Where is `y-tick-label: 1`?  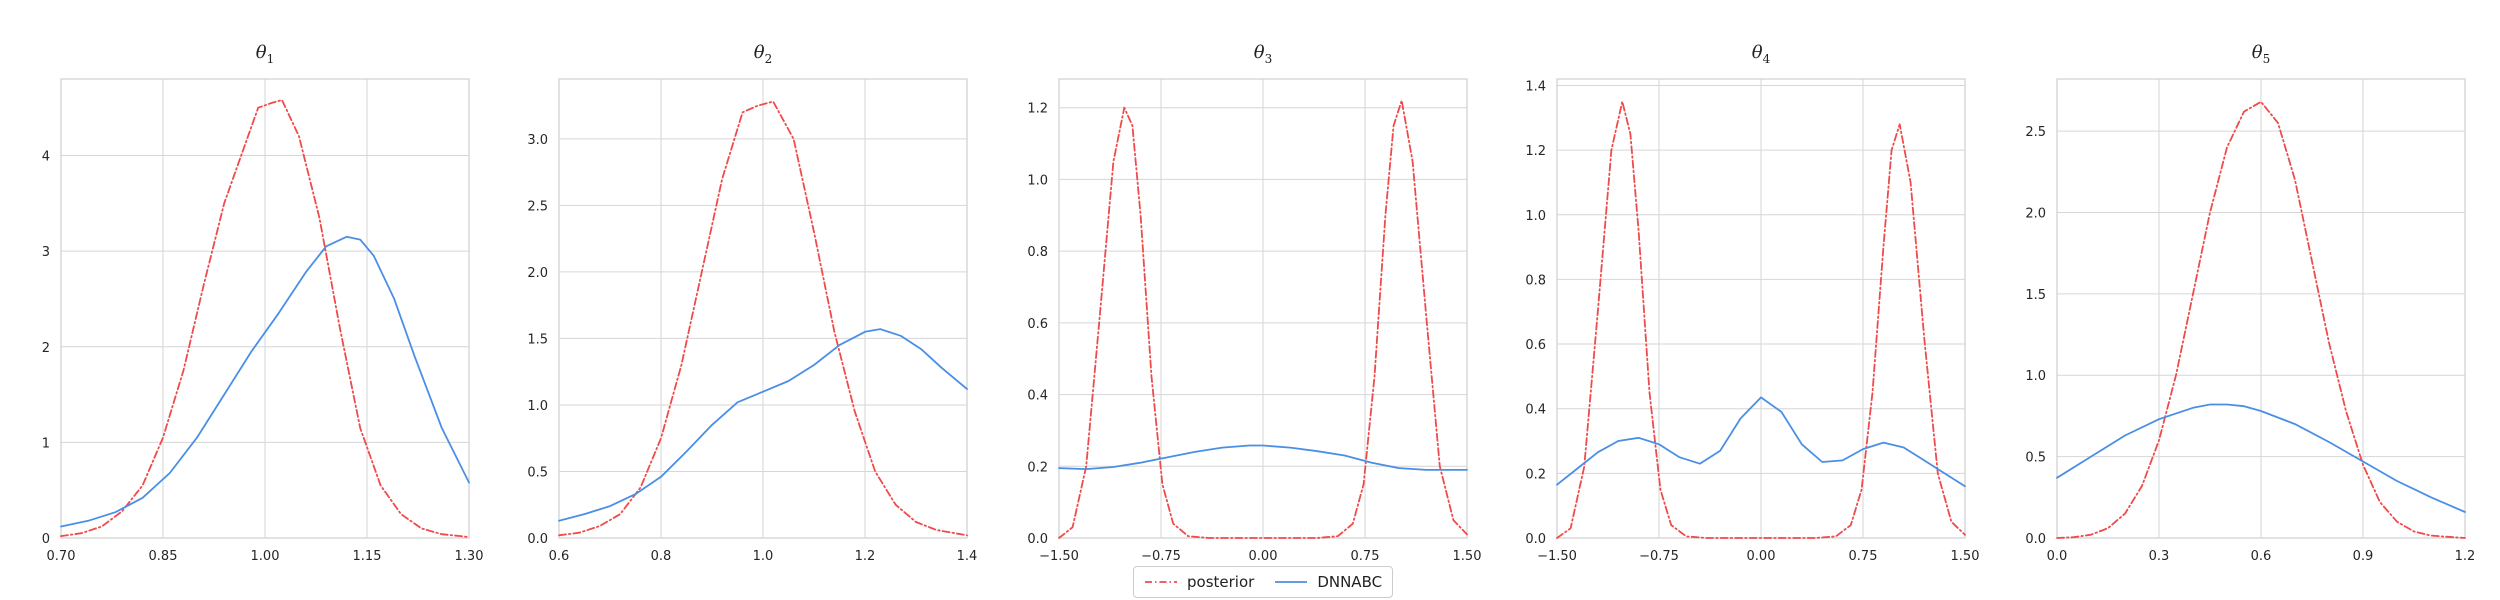 y-tick-label: 1 is located at coordinates (46, 443).